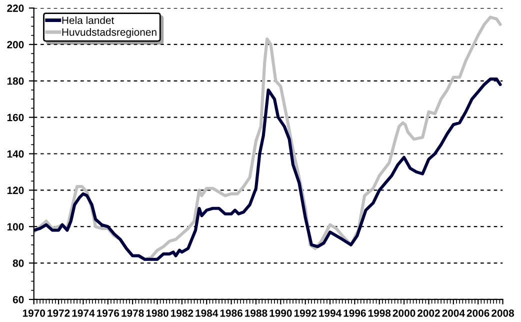  What do you see at coordinates (109, 33) in the screenshot?
I see `legend-label: Huvudstadsregionen` at bounding box center [109, 33].